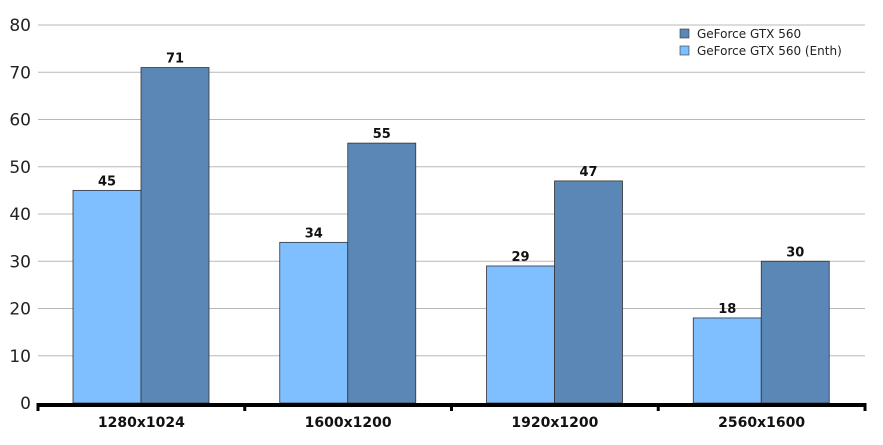 The image size is (883, 445). I want to click on data-label: 18, so click(727, 309).